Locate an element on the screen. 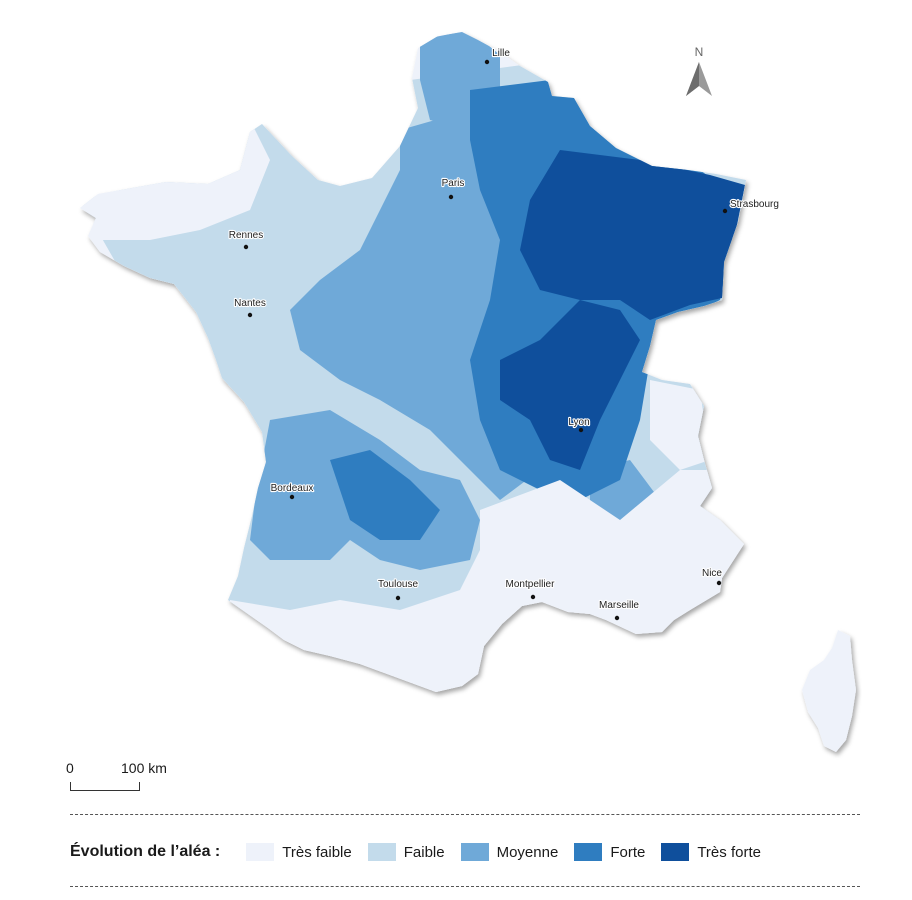  city-marseille: Marseille is located at coordinates (619, 610).